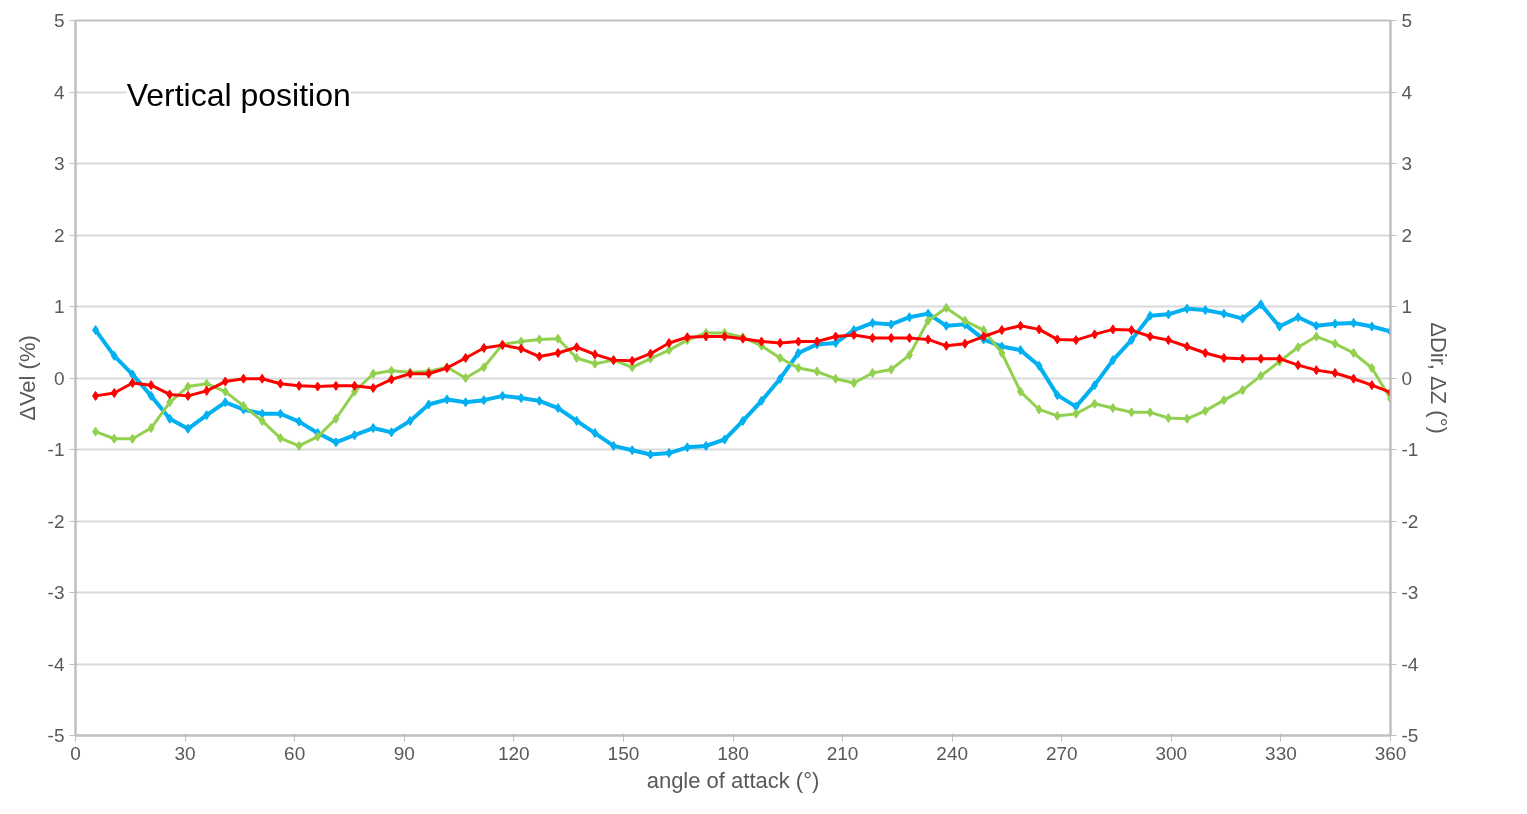 The image size is (1527, 814). Describe the element at coordinates (56, 592) in the screenshot. I see `y-tick-label: -3` at that location.